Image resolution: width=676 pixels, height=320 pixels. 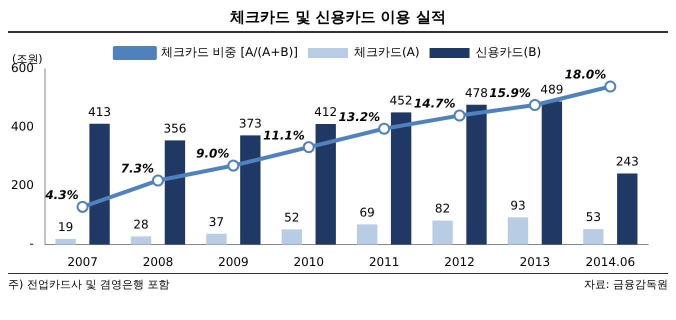 I want to click on data-label: 69, so click(x=367, y=213).